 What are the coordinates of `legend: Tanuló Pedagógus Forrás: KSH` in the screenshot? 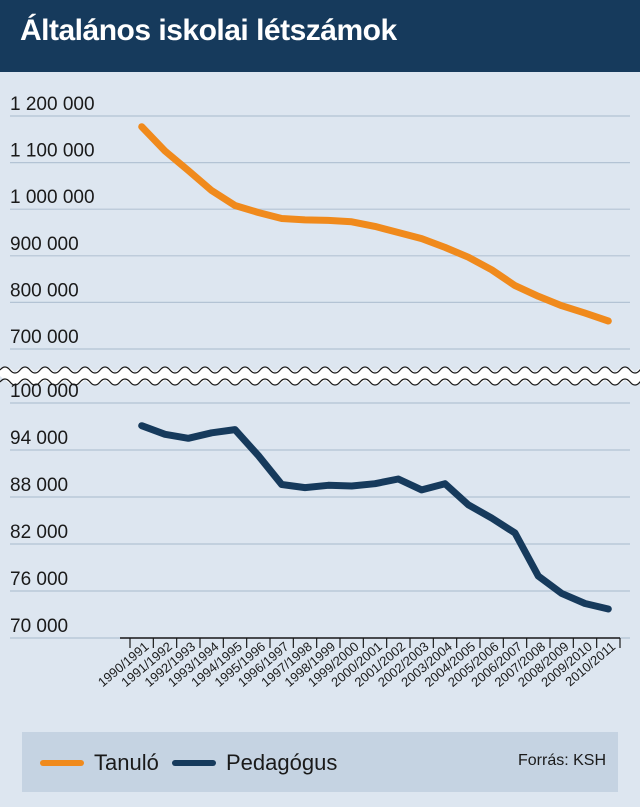 It's located at (320, 762).